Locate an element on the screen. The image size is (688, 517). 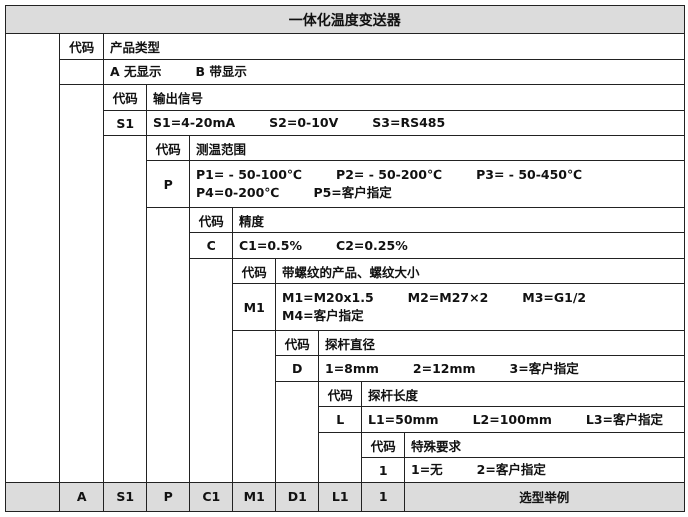
option-item: L2=100mm is located at coordinates (512, 419).